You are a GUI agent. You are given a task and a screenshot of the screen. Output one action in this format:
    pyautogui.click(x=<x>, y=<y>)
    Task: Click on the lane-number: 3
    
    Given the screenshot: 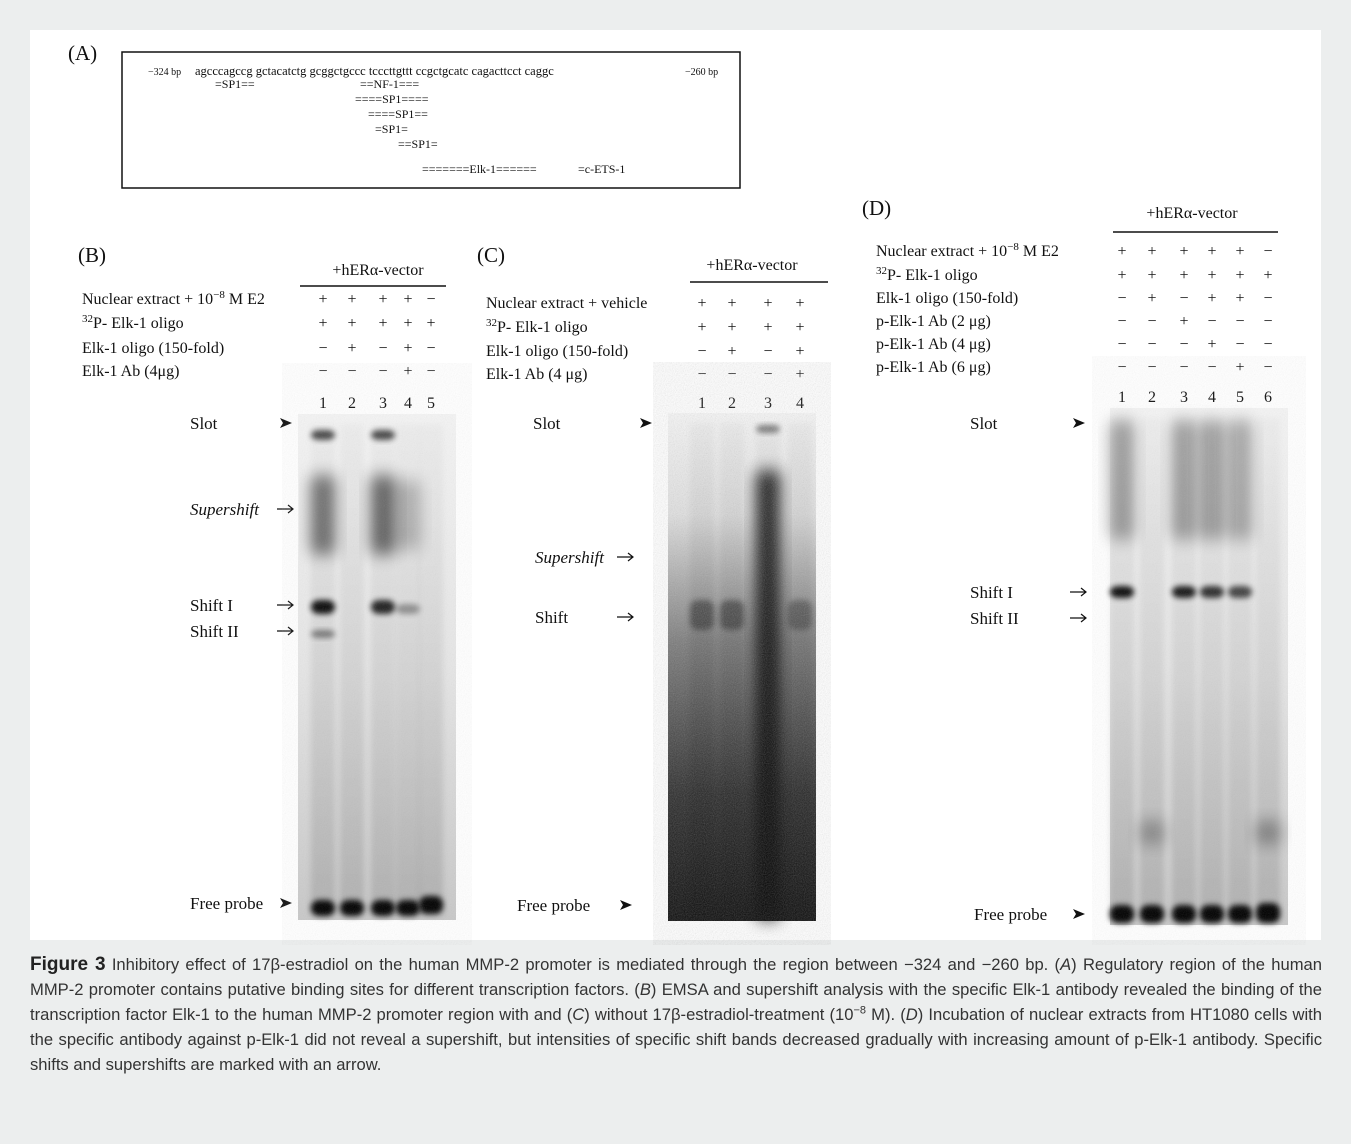 What is the action you would take?
    pyautogui.click(x=383, y=403)
    